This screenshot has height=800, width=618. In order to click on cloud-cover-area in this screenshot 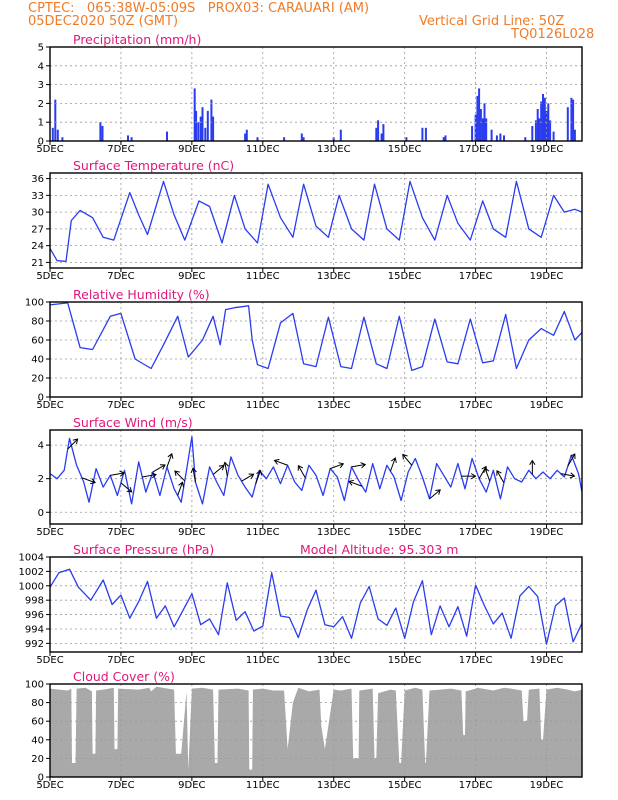, I will do `click(316, 731)`.